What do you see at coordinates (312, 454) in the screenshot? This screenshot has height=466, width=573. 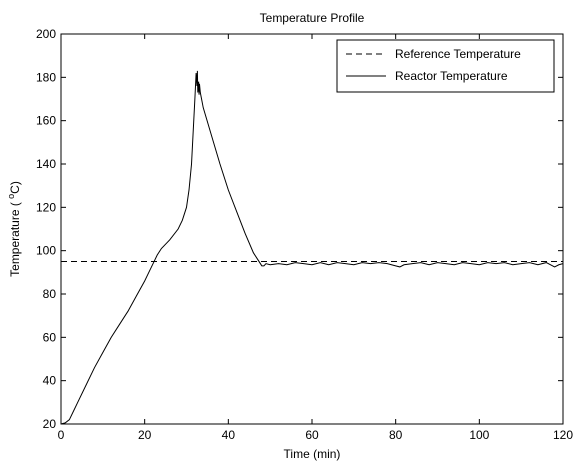 I see `x-axis-label: Time (min)` at bounding box center [312, 454].